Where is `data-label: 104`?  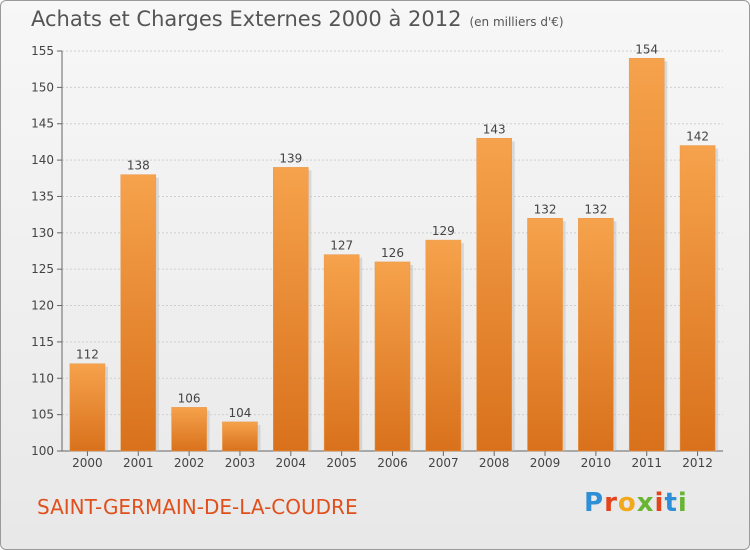
data-label: 104 is located at coordinates (240, 413).